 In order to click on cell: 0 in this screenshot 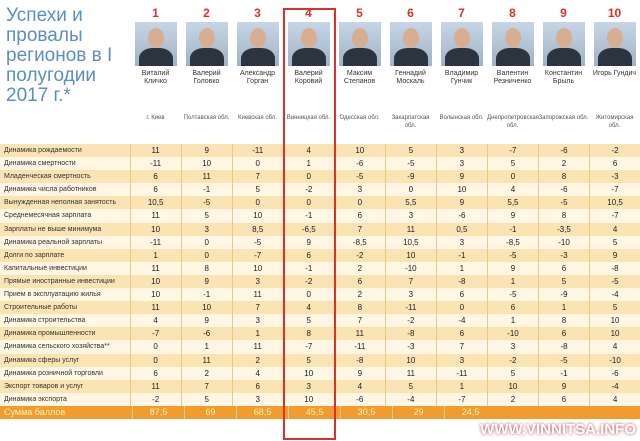, I will do `click(206, 255)`.